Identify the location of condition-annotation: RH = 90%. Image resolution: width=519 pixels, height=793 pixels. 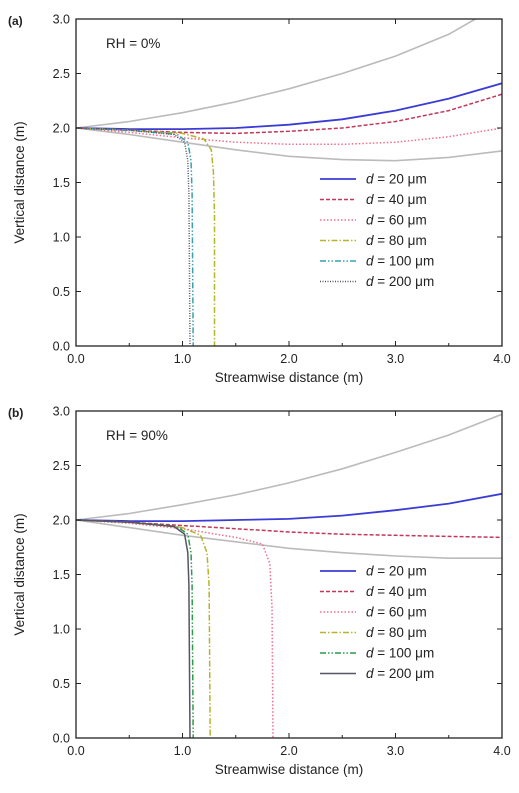
(137, 435).